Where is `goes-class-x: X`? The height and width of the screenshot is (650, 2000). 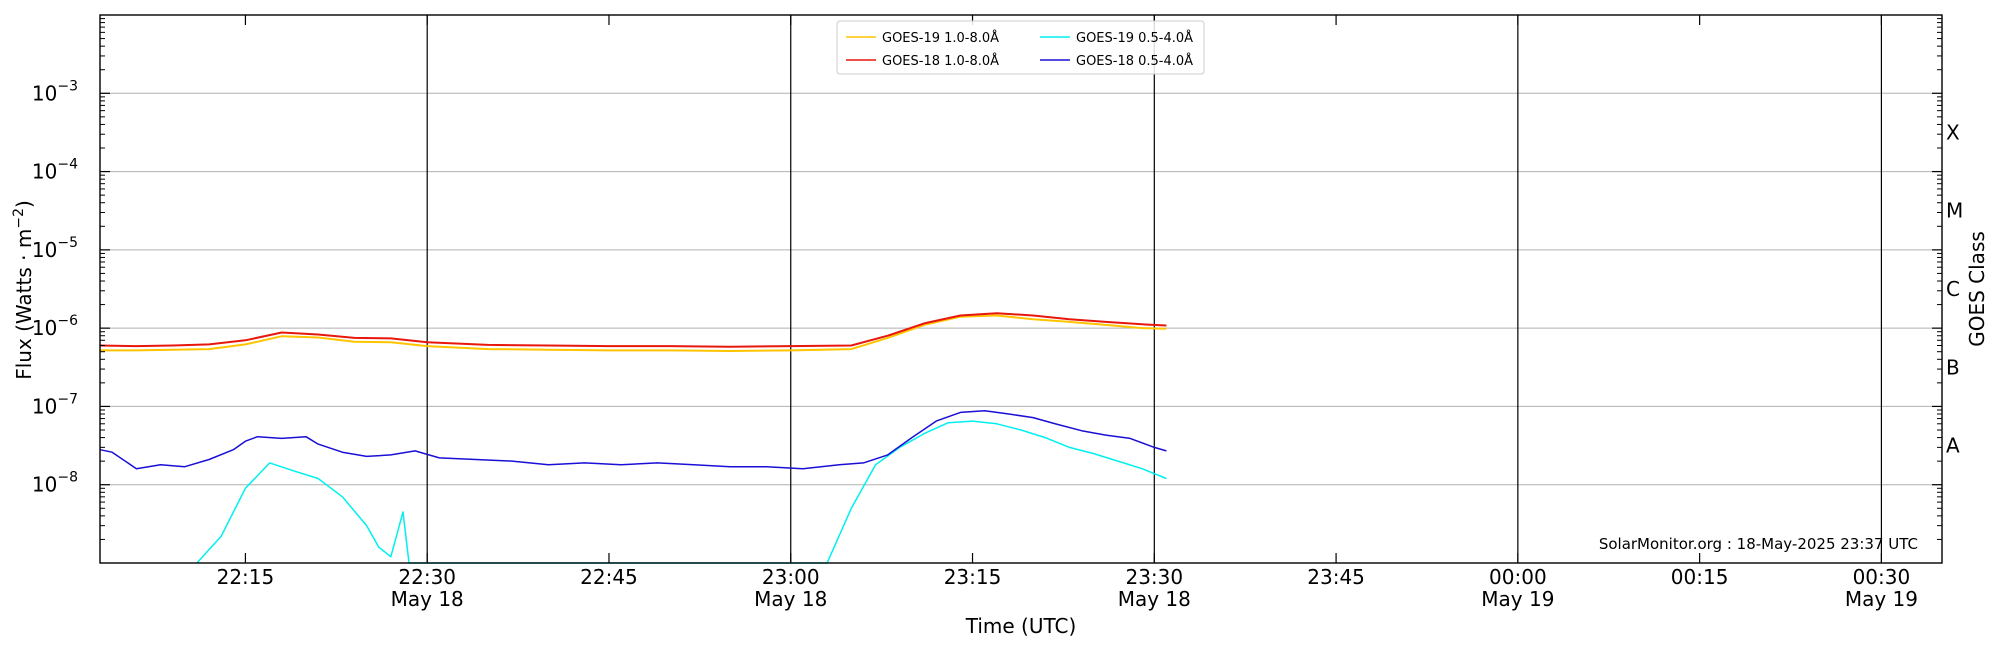
goes-class-x: X is located at coordinates (1953, 132).